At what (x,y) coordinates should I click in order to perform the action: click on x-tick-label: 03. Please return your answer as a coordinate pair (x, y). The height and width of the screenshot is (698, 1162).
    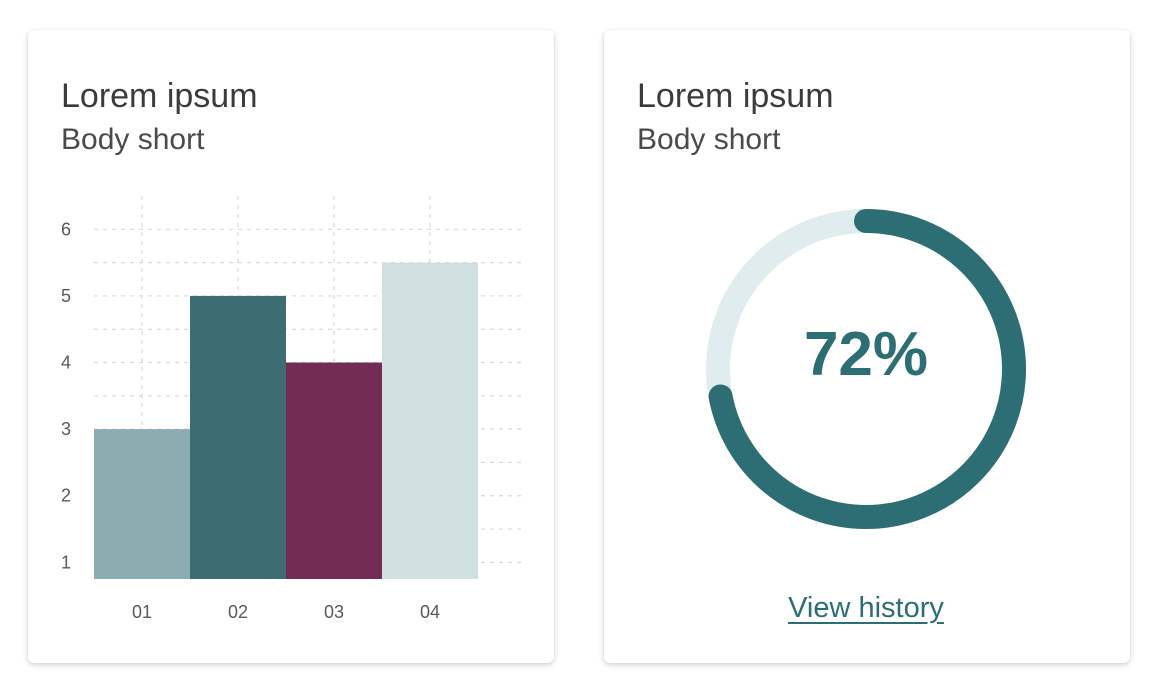
    Looking at the image, I should click on (334, 612).